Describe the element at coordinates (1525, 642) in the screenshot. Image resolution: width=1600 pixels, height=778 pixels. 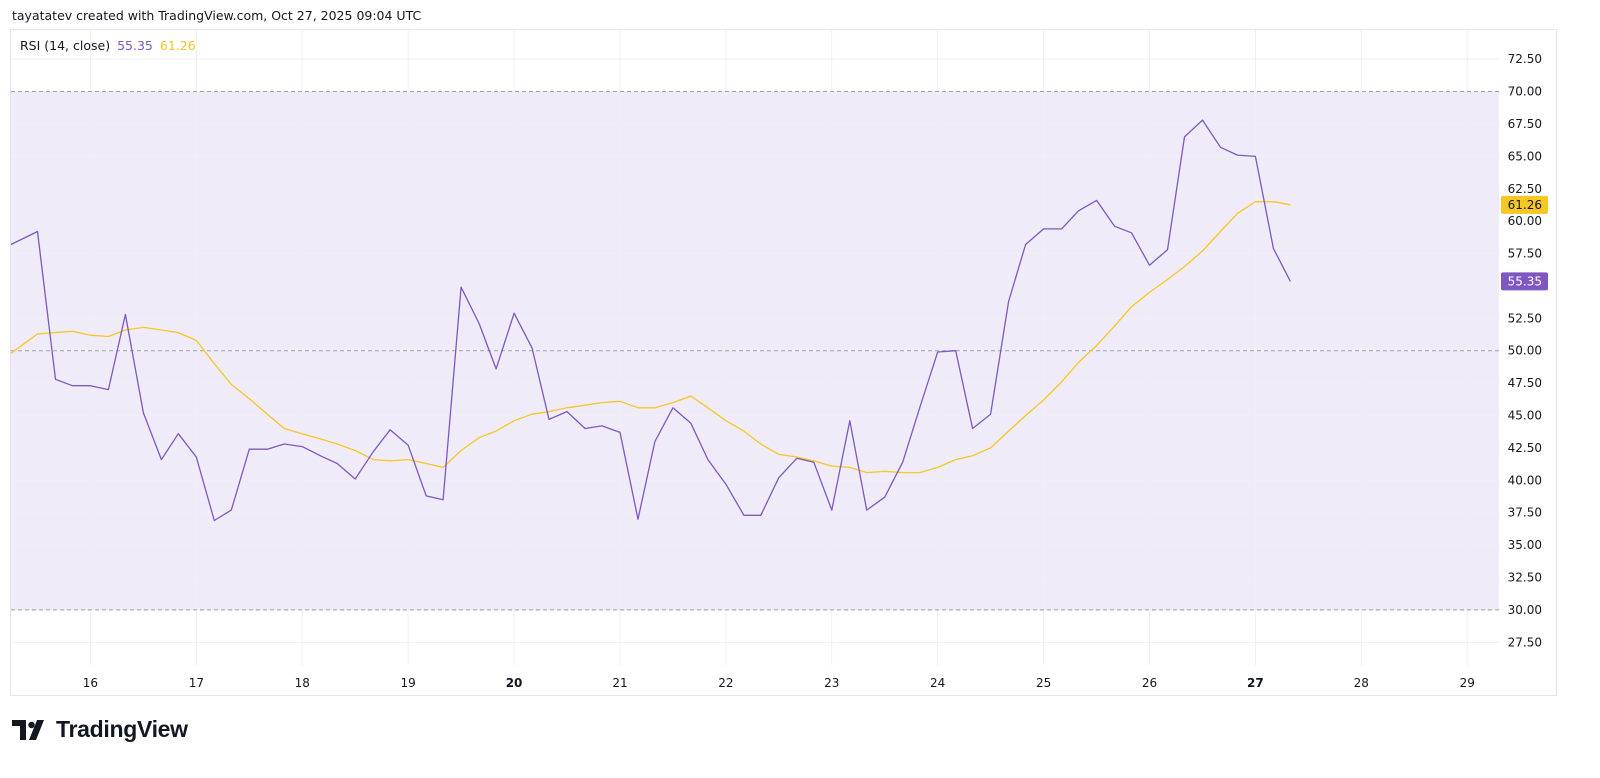
I see `y-axis-tick-label: 27.50` at that location.